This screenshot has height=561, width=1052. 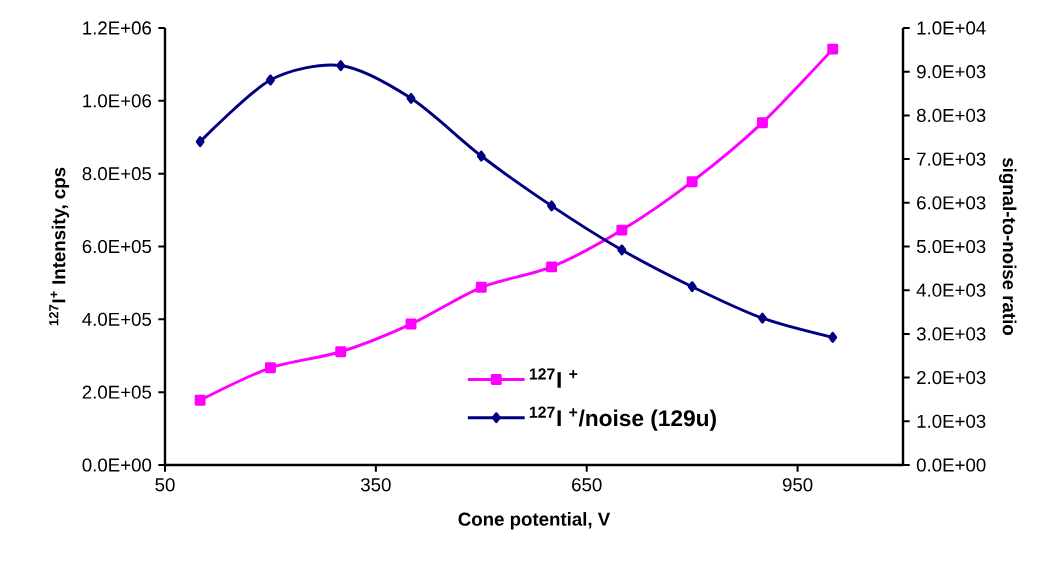 I want to click on y-tick-label: 8.0E+05, so click(x=117, y=174).